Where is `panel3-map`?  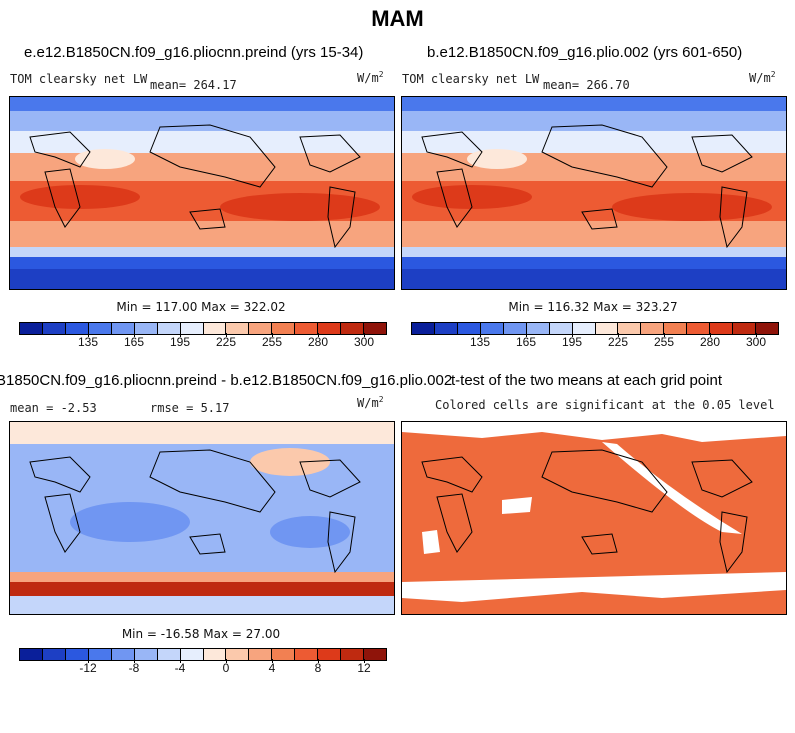
panel3-map is located at coordinates (202, 518).